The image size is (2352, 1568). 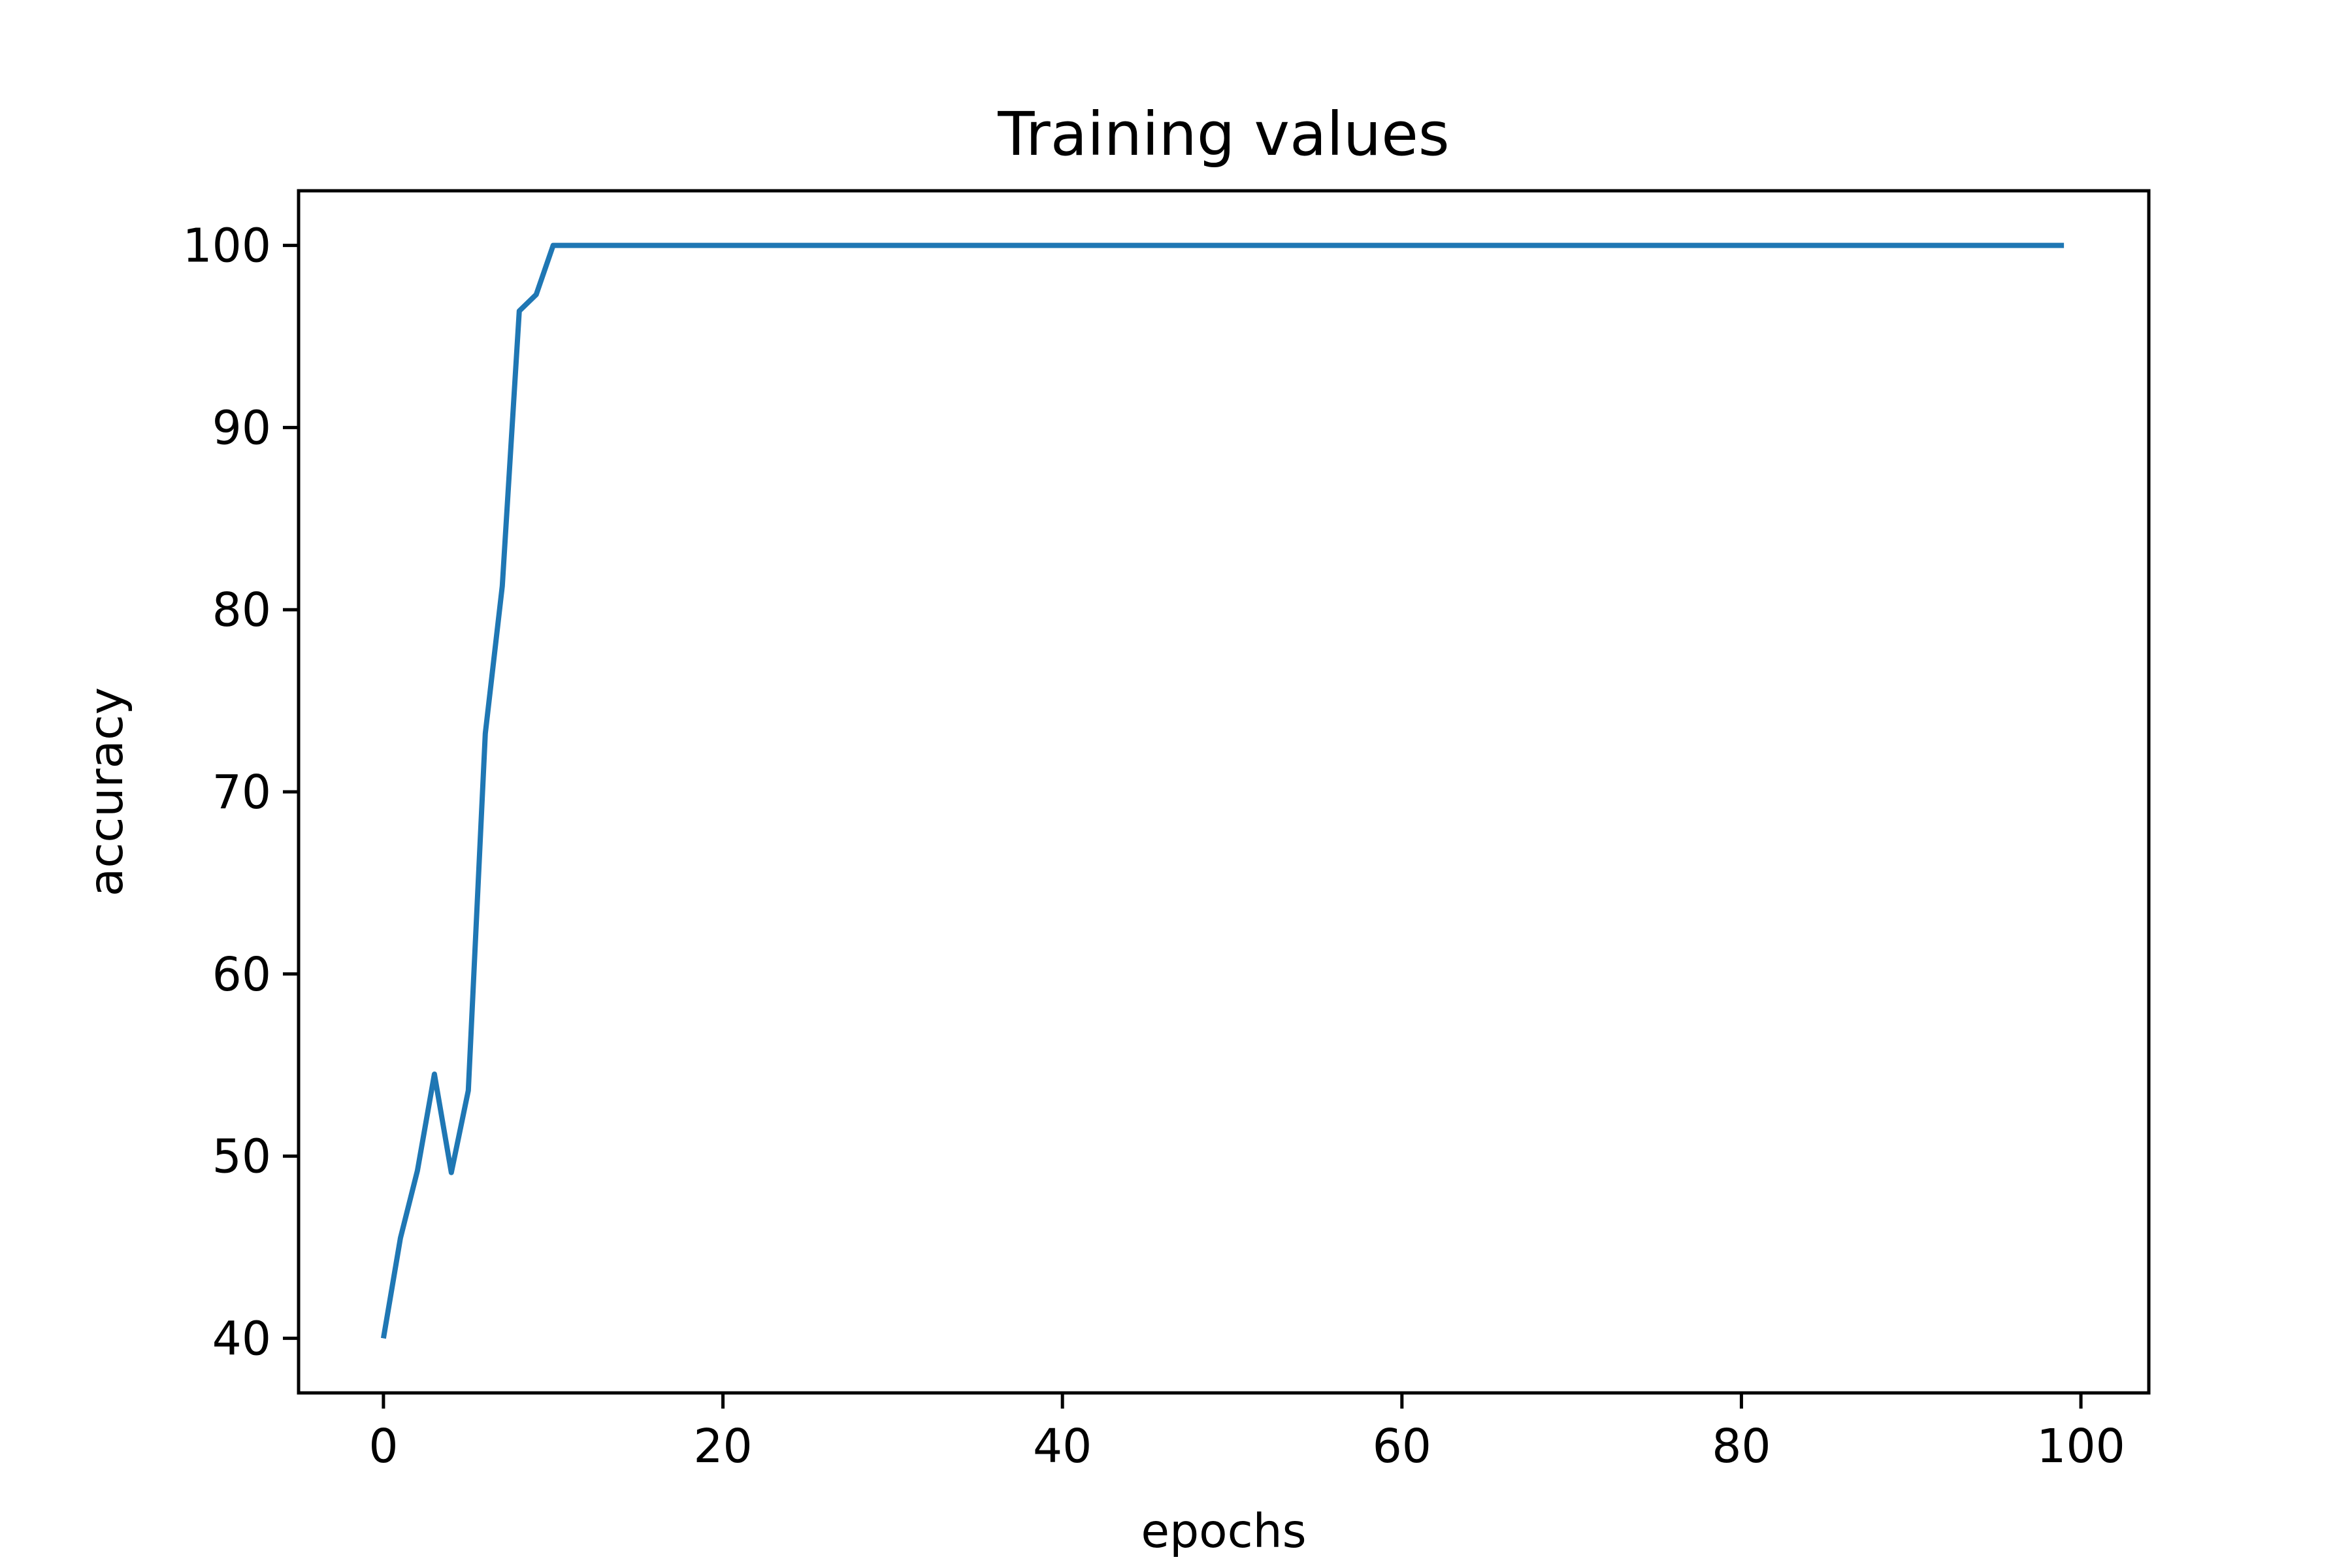 What do you see at coordinates (383, 1446) in the screenshot?
I see `x-tick-label: 0` at bounding box center [383, 1446].